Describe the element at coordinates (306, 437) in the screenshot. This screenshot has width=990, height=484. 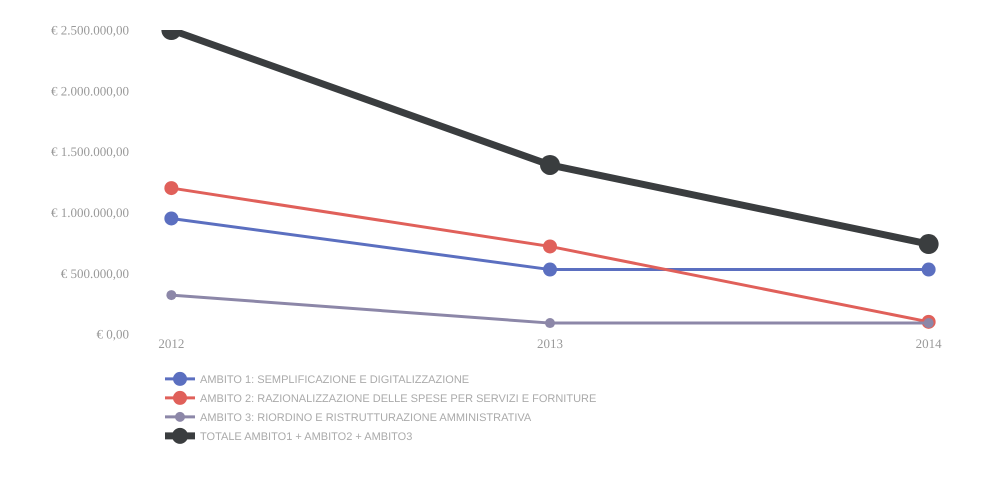
I see `legend-label: TOTALE AMBITO1 + AMBITO2 + AMBITO3` at that location.